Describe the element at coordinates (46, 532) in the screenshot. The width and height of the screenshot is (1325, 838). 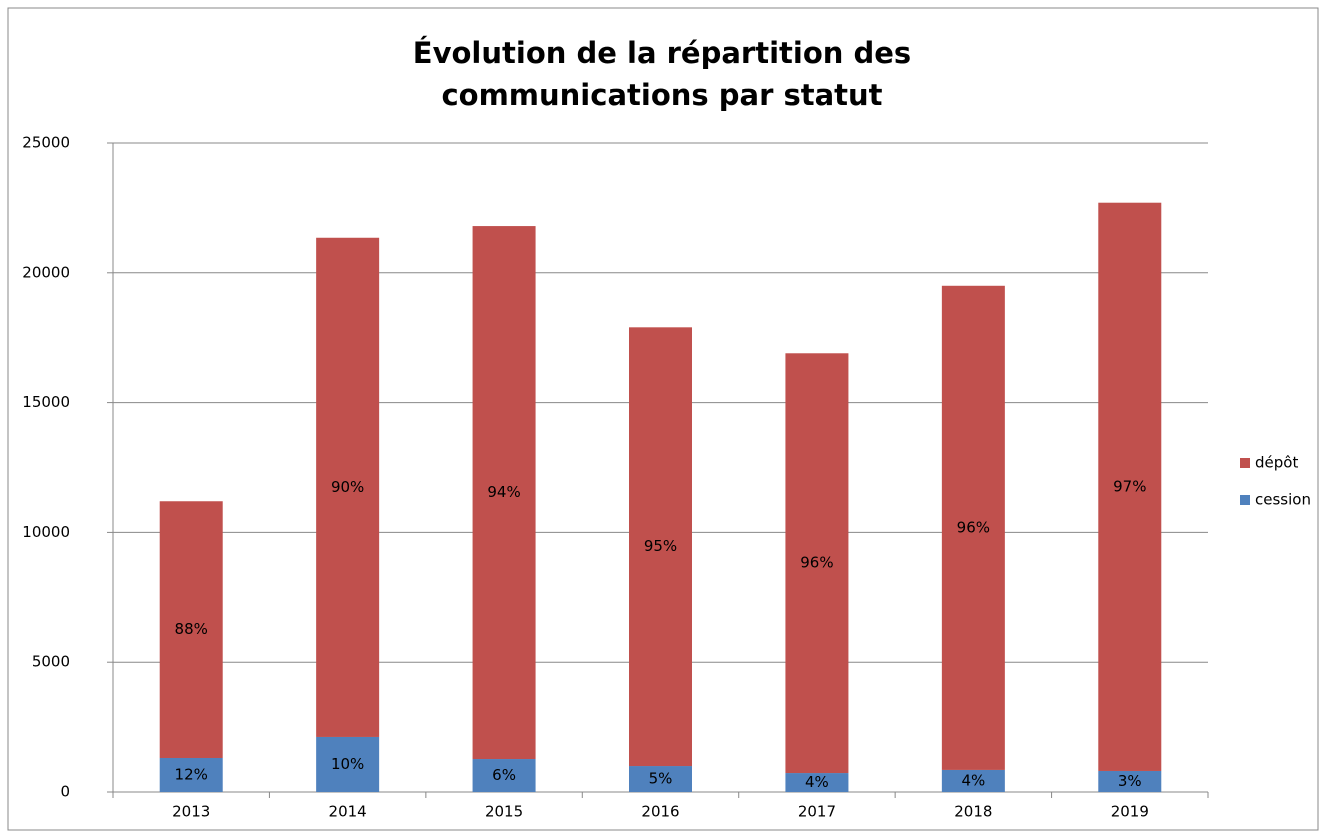
I see `y-tick-label: 10000` at that location.